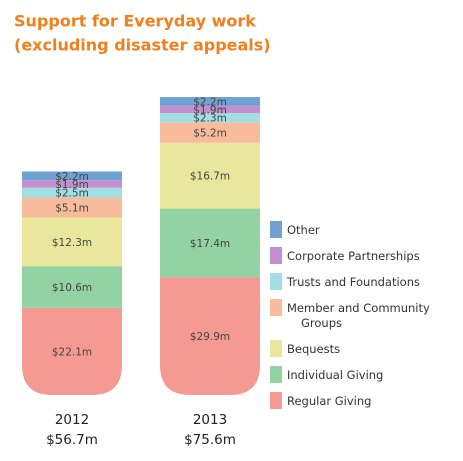  I want to click on legend-label: Regular Giving, so click(329, 401).